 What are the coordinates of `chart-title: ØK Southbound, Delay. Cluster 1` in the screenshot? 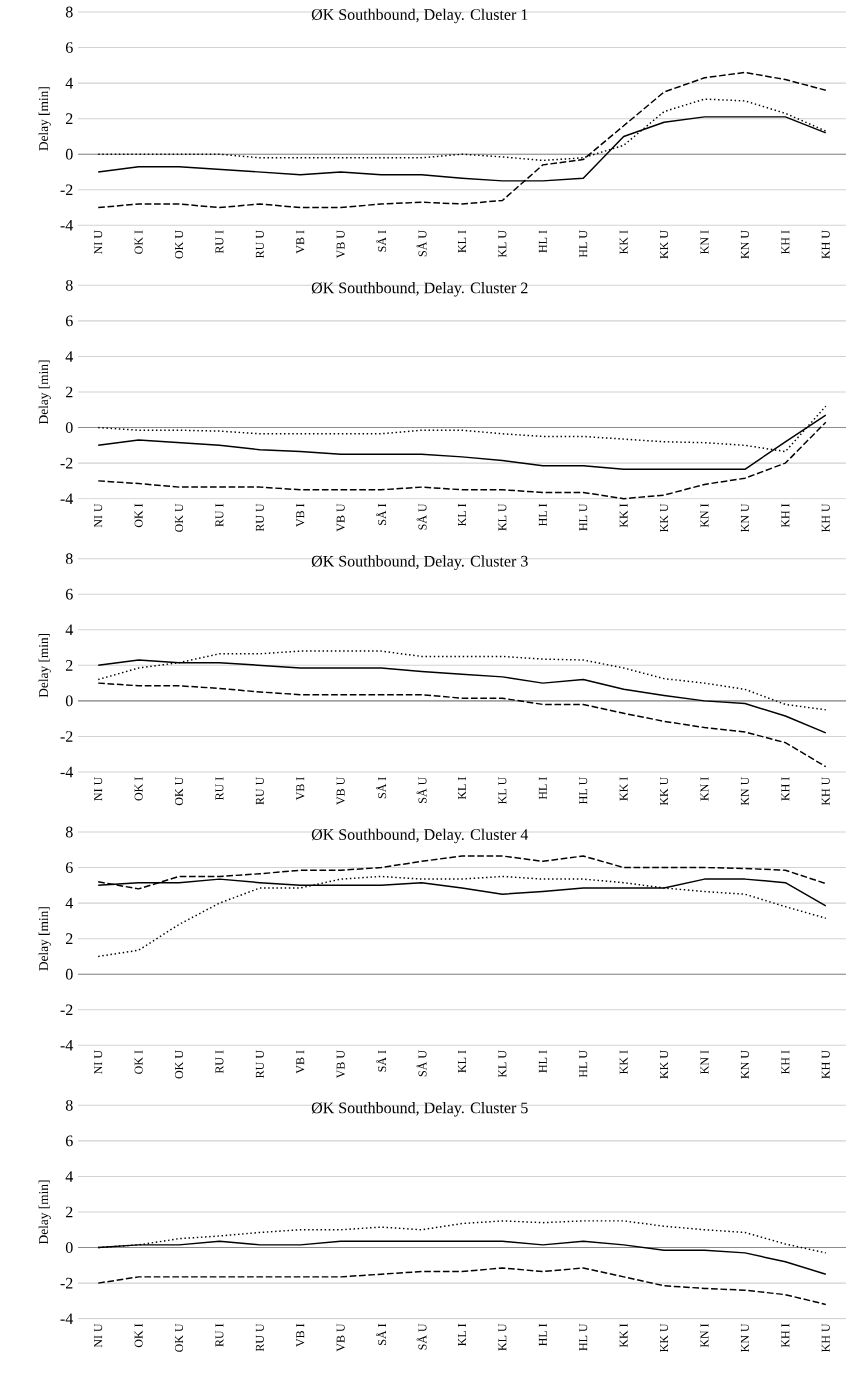 It's located at (419, 16).